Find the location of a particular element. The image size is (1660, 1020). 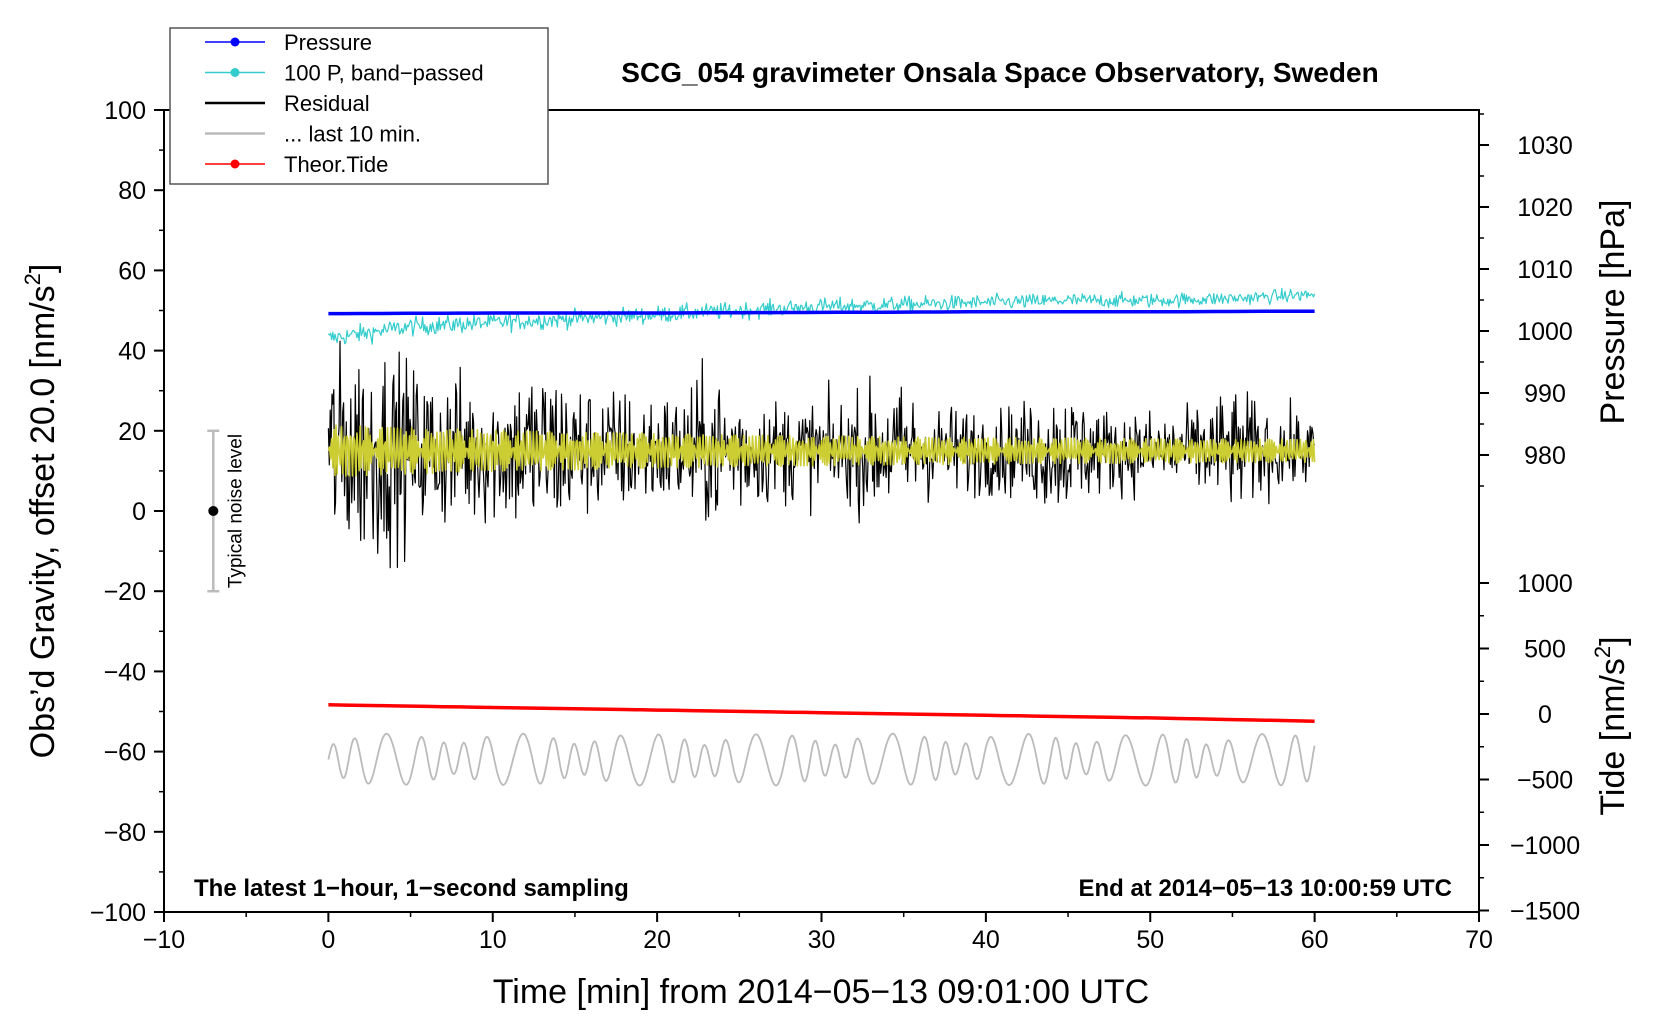

y-tick-label-10: 100 is located at coordinates (125, 111).